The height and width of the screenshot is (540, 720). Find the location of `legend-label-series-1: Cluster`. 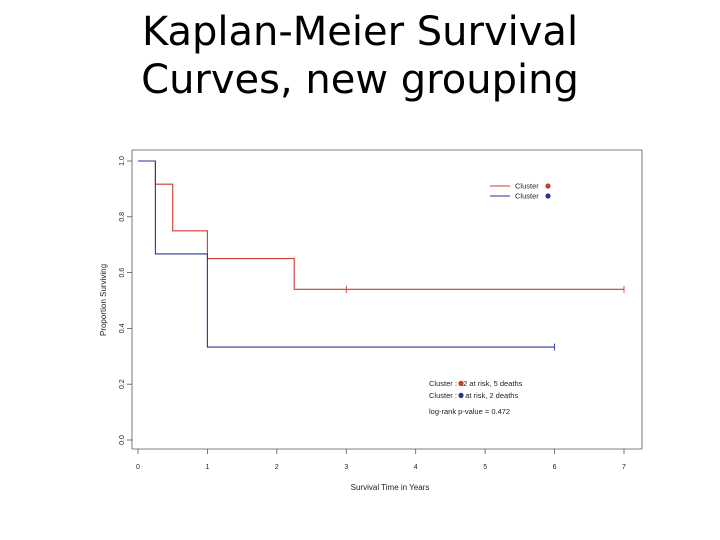

legend-label-series-1: Cluster is located at coordinates (527, 186).